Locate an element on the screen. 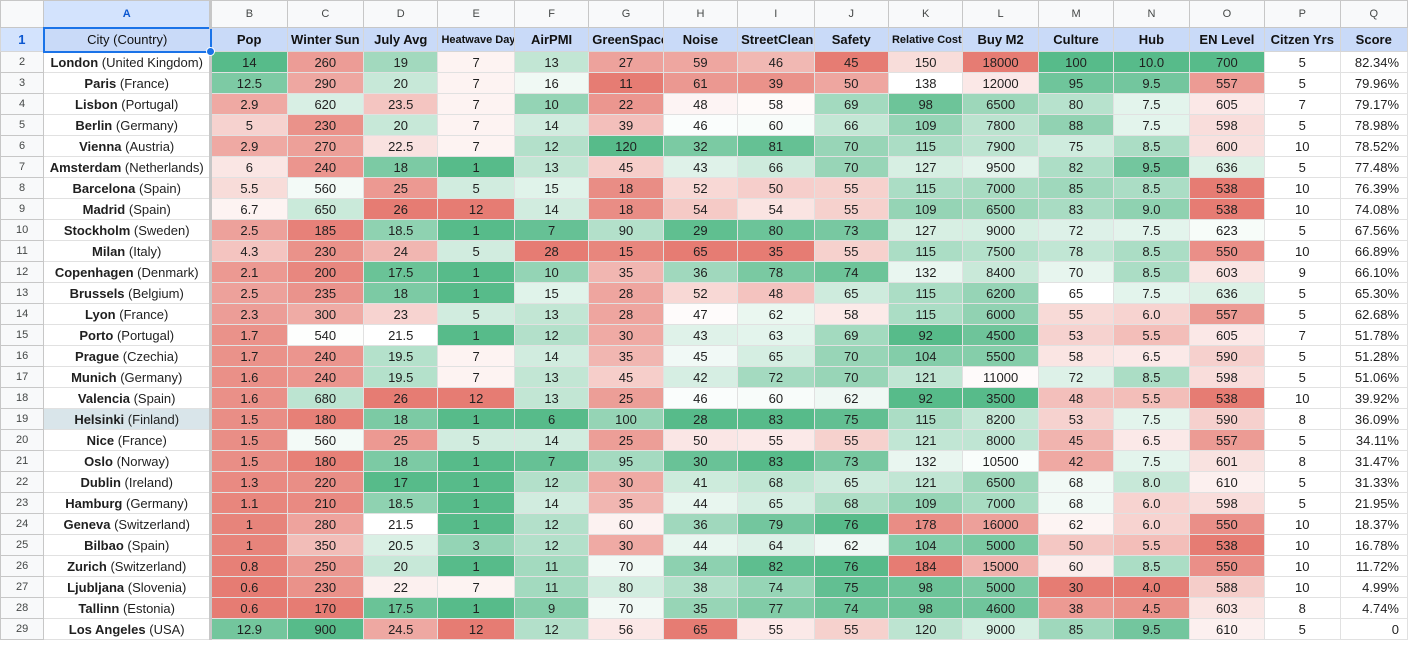  data-cell: 80 is located at coordinates (776, 230).